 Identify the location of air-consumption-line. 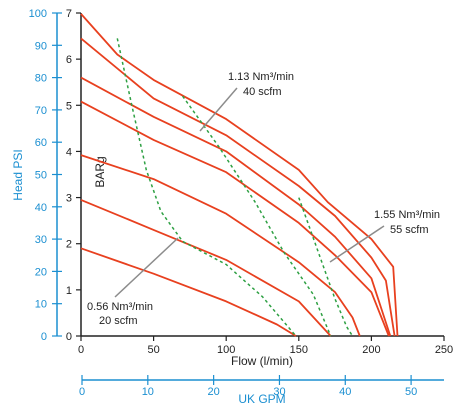
(326, 267).